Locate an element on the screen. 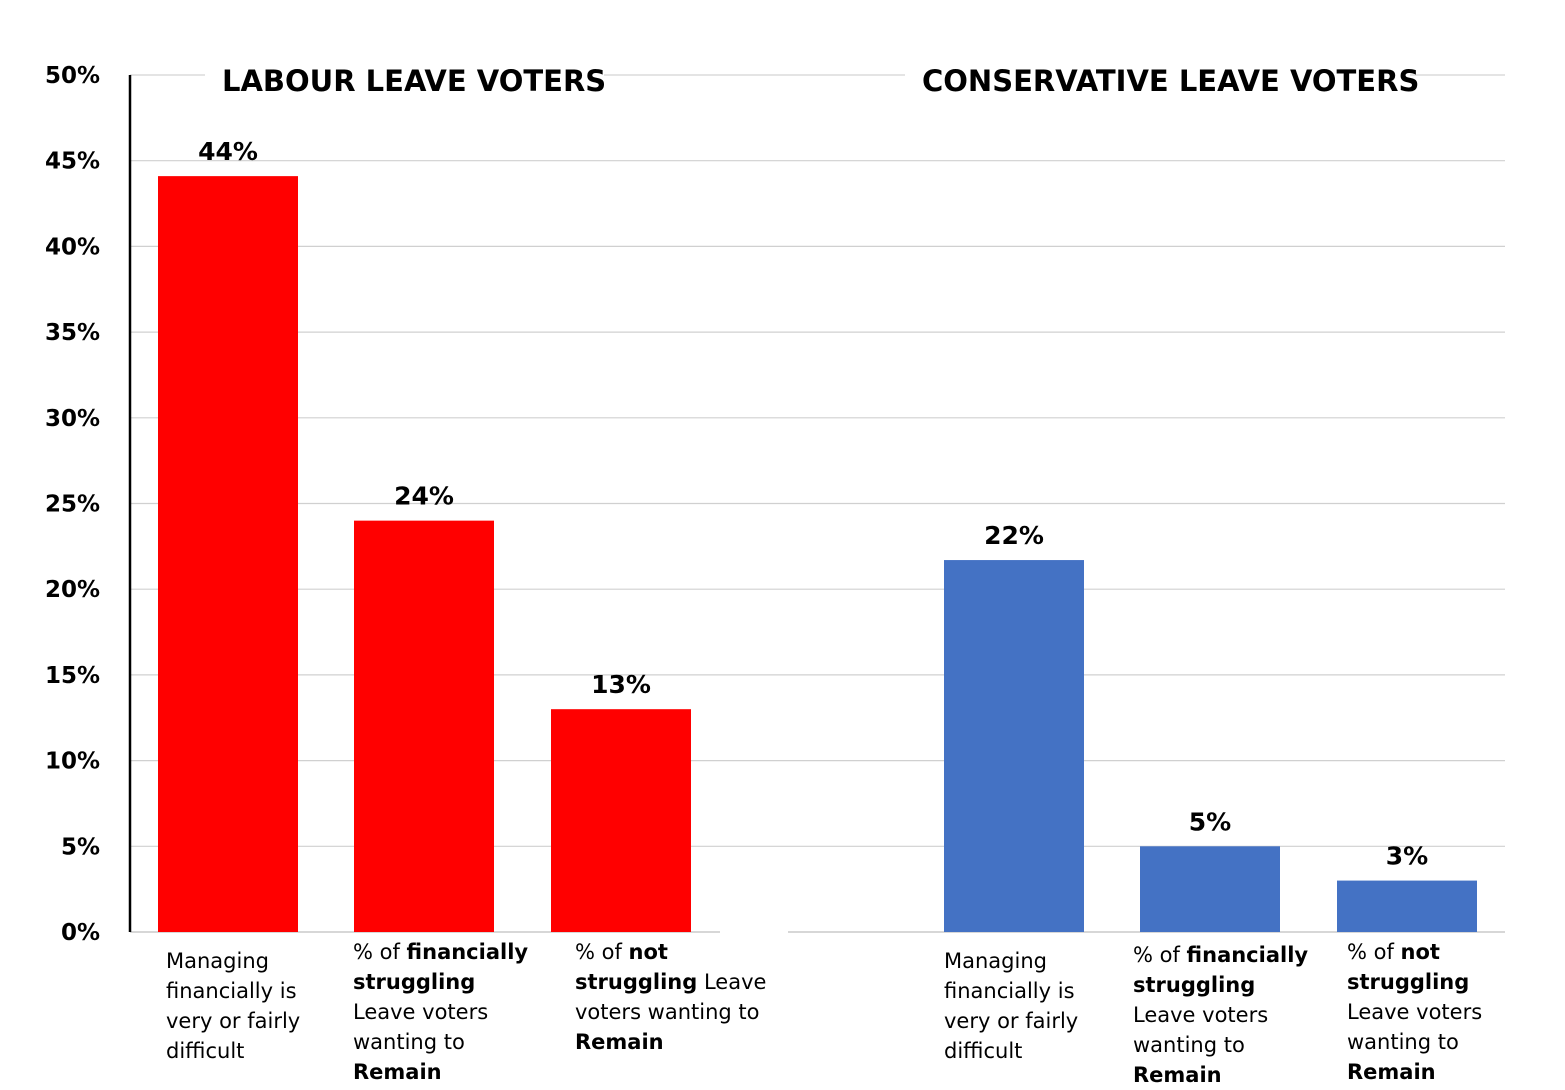  group-title: LABOUR LEAVE VOTERS is located at coordinates (414, 81).